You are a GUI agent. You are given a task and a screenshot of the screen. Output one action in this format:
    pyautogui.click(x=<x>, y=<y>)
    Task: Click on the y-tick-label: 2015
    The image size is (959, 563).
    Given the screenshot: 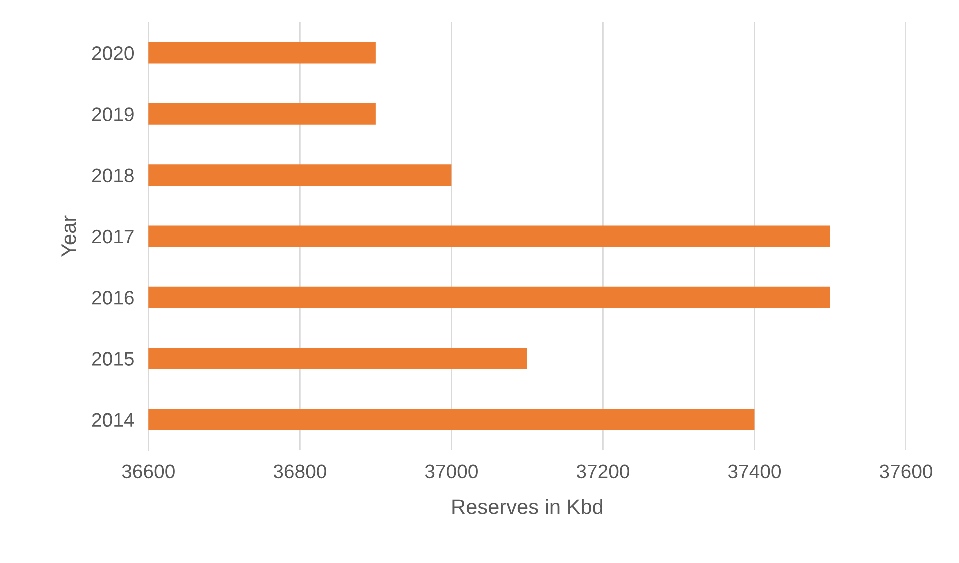 What is the action you would take?
    pyautogui.click(x=113, y=359)
    